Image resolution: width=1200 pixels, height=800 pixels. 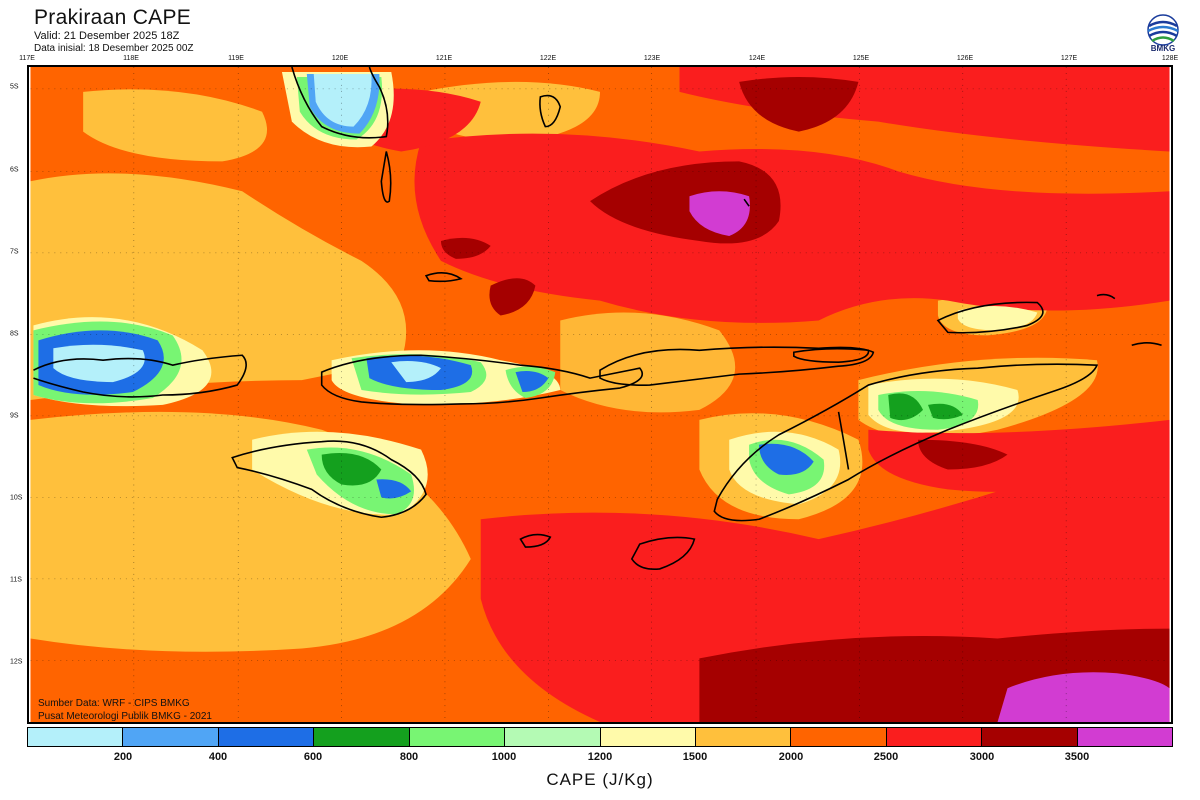 What do you see at coordinates (997, 318) in the screenshot?
I see `field-yellow` at bounding box center [997, 318].